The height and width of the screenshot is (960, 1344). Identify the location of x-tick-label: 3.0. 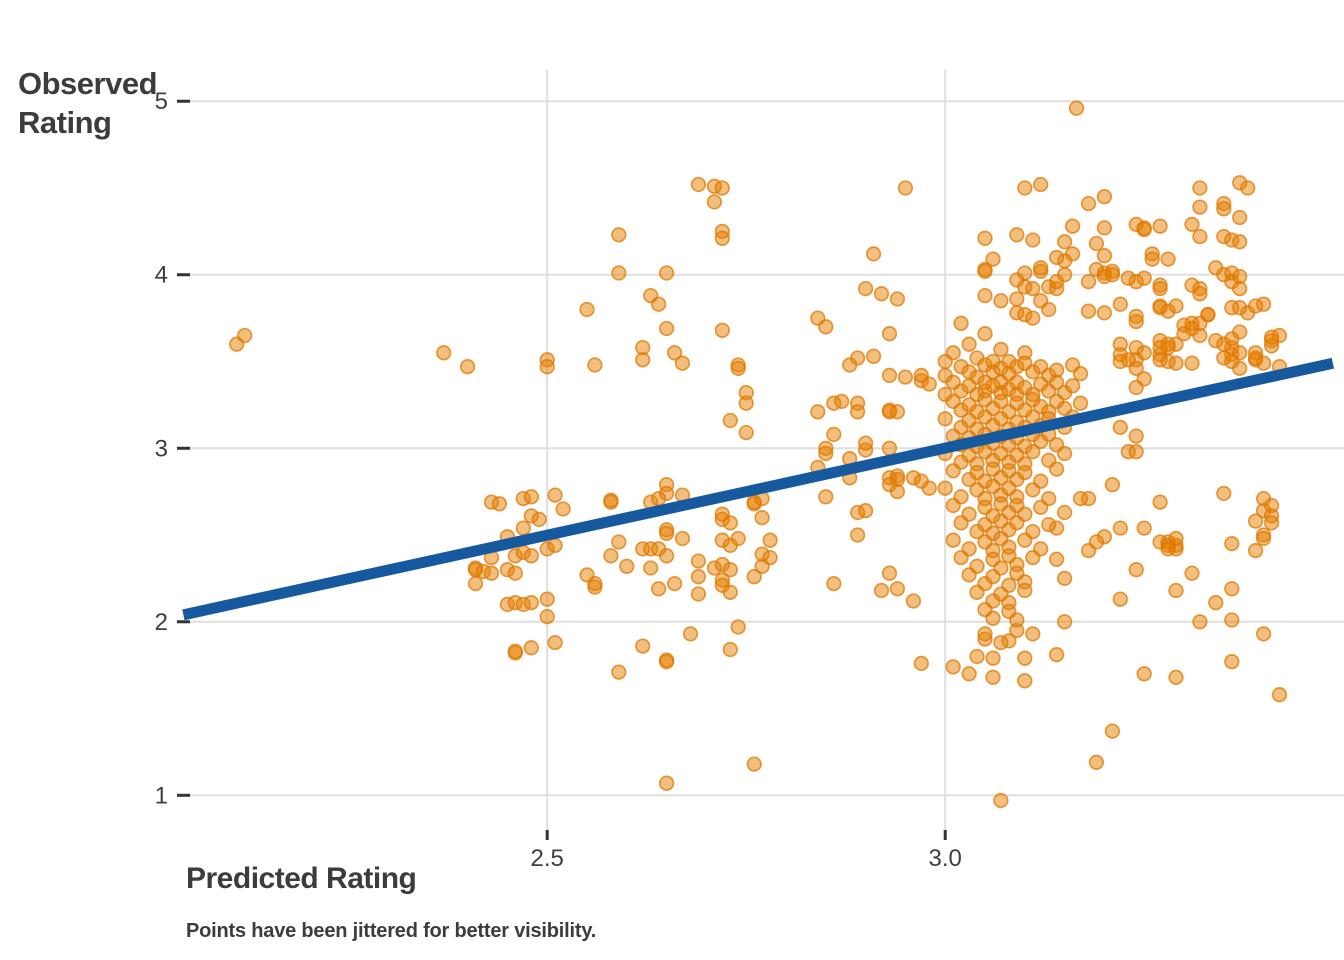
(945, 858).